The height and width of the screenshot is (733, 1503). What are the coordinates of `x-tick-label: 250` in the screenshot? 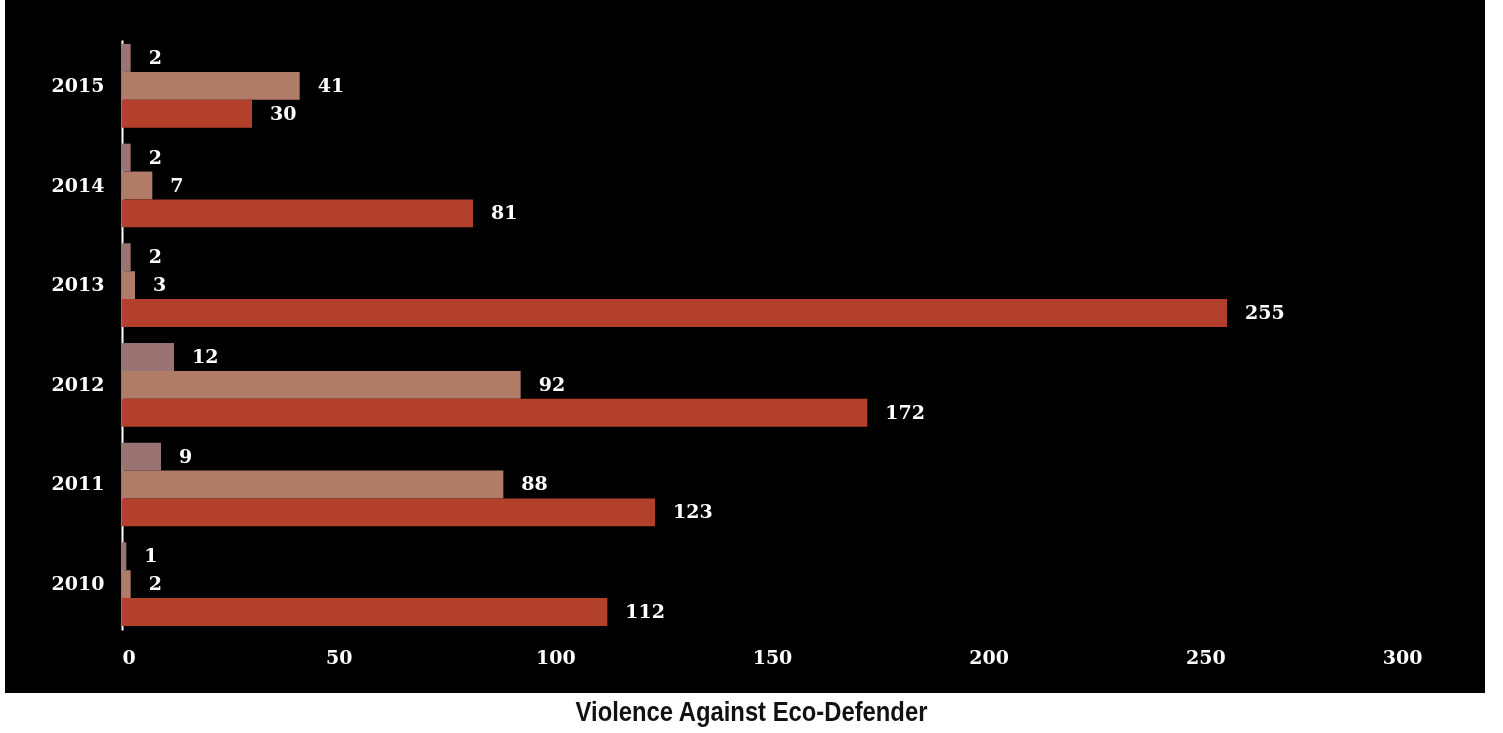 It's located at (1206, 656).